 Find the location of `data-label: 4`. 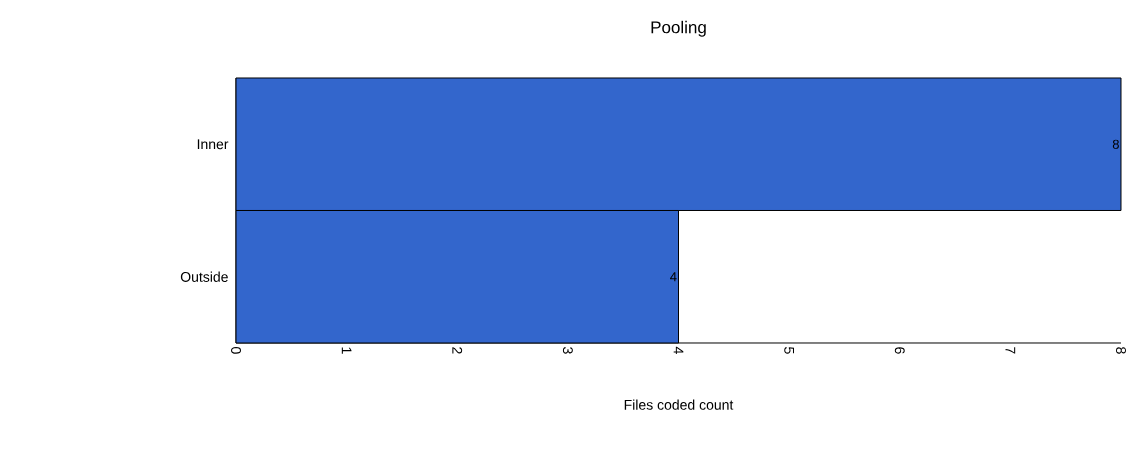

data-label: 4 is located at coordinates (673, 277).